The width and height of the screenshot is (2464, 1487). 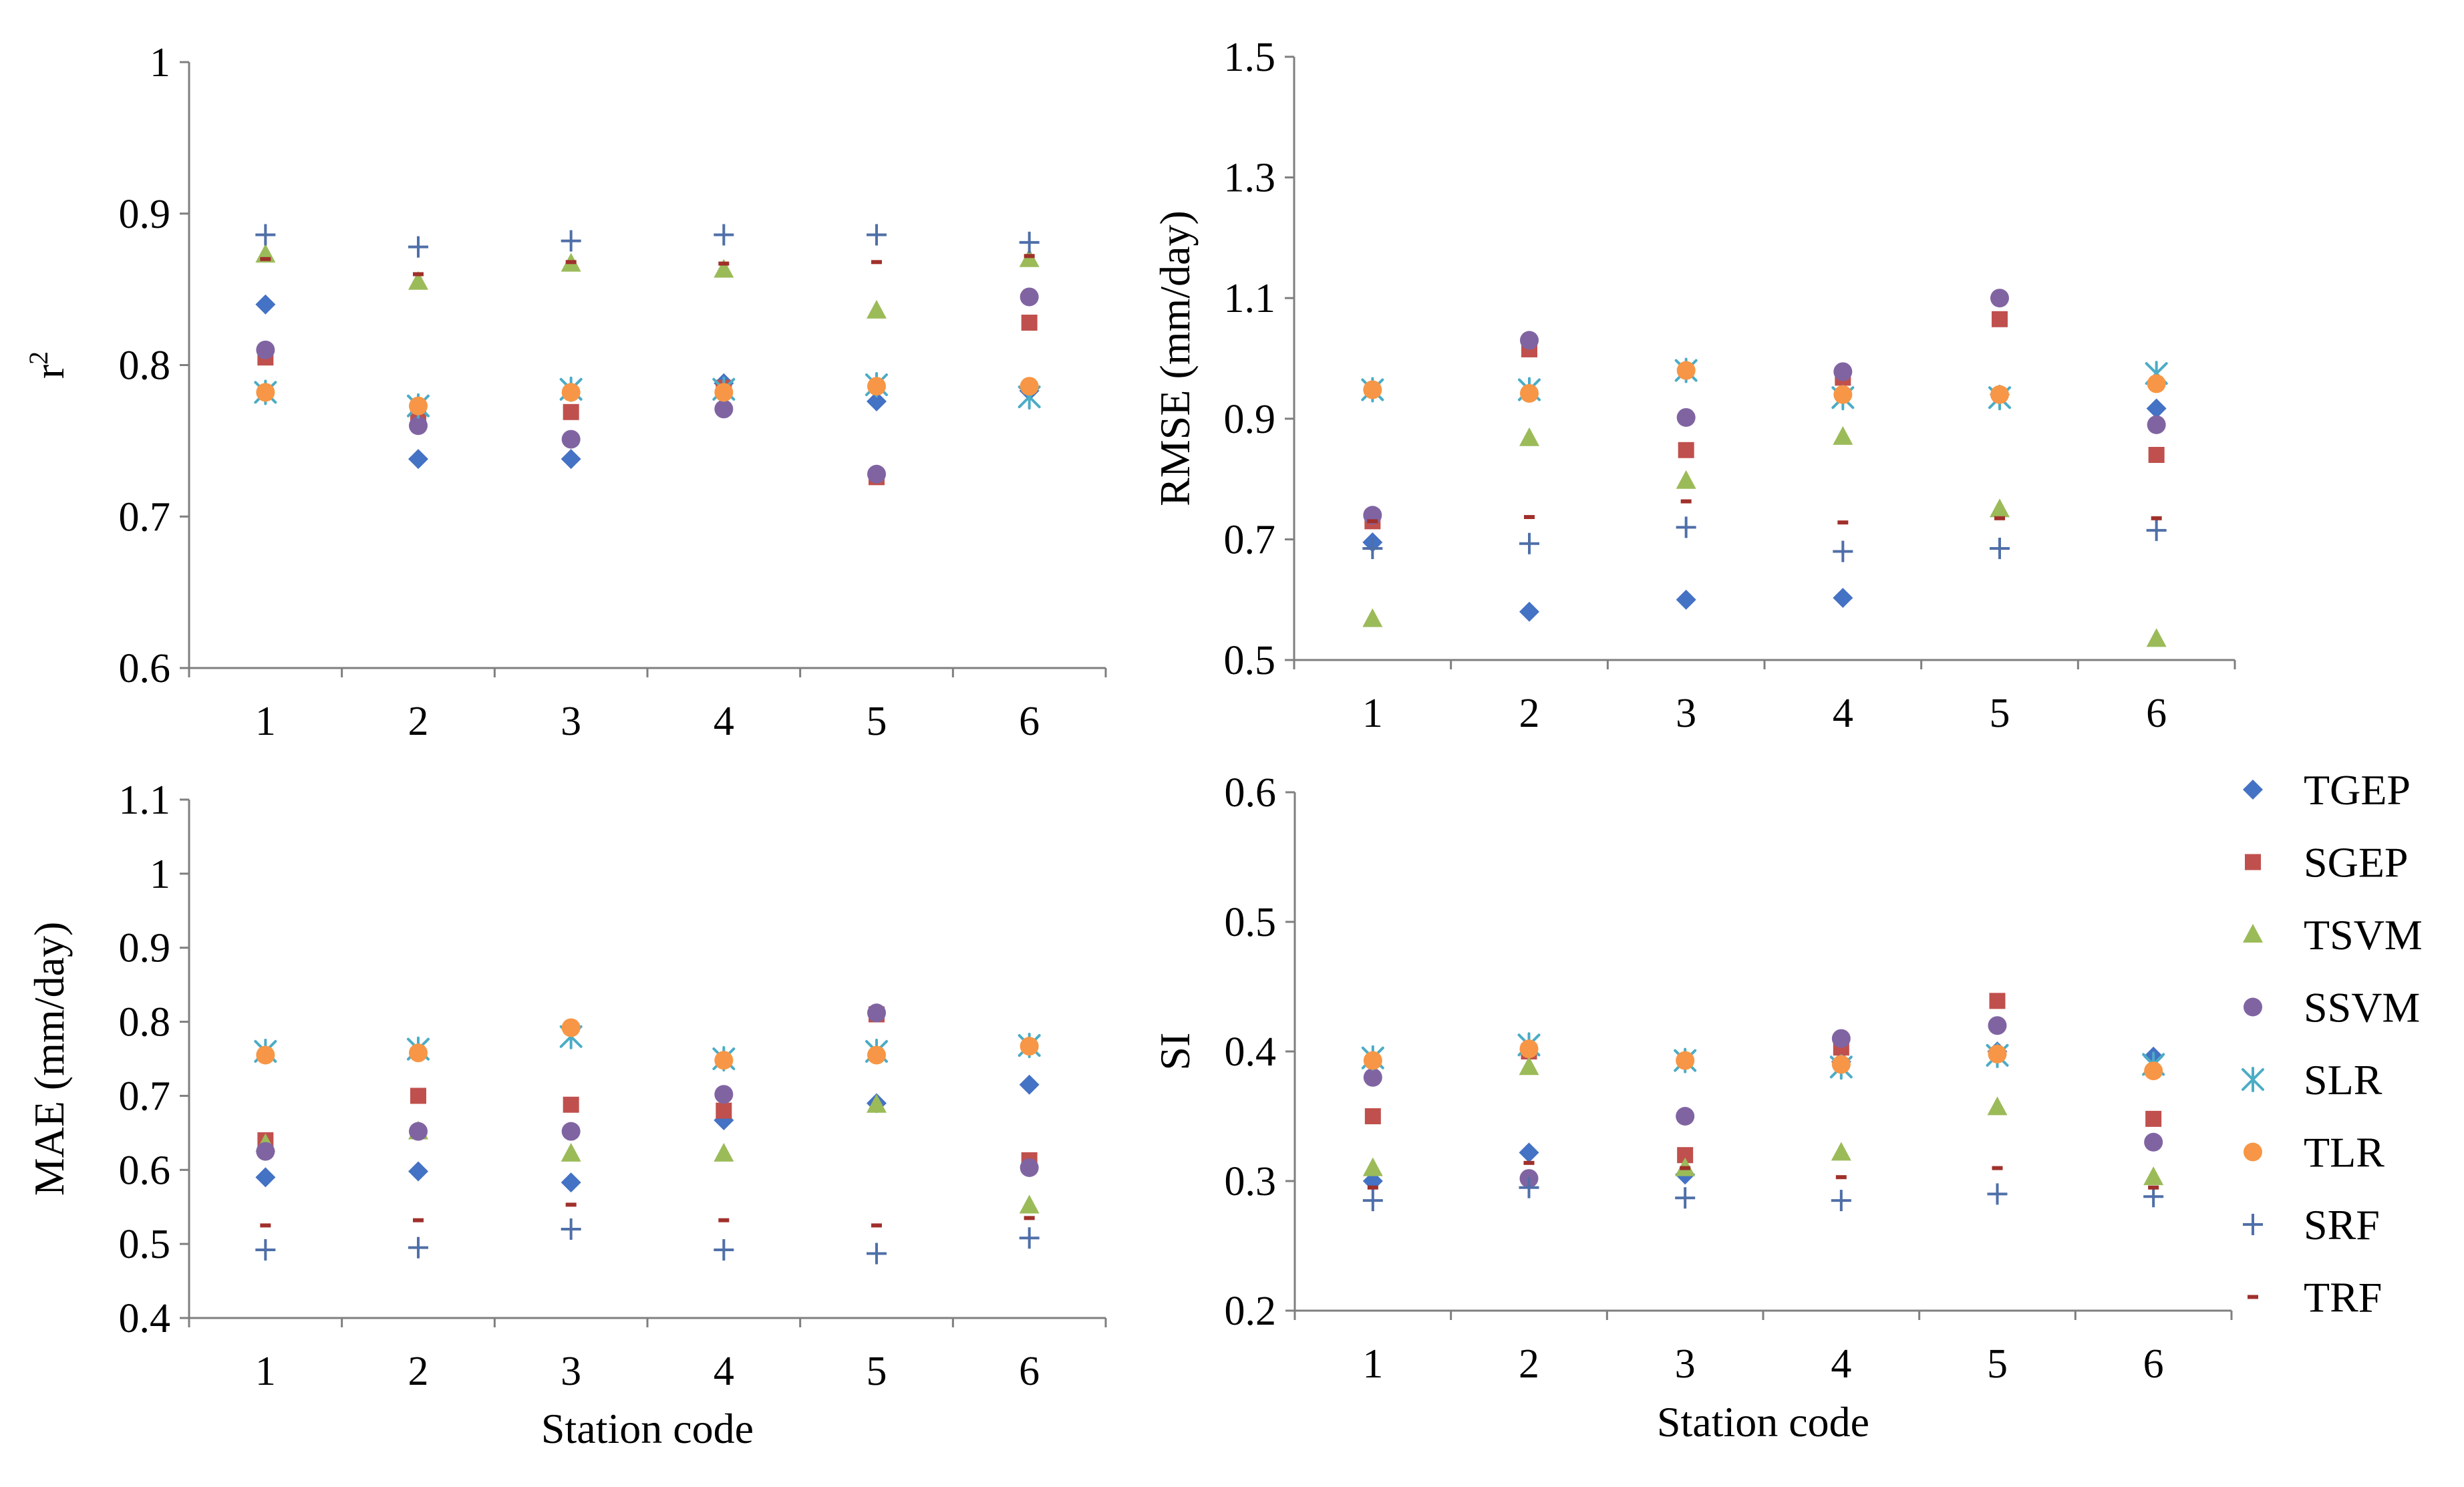 What do you see at coordinates (1251, 1181) in the screenshot?
I see `y-tick-label: 0.3` at bounding box center [1251, 1181].